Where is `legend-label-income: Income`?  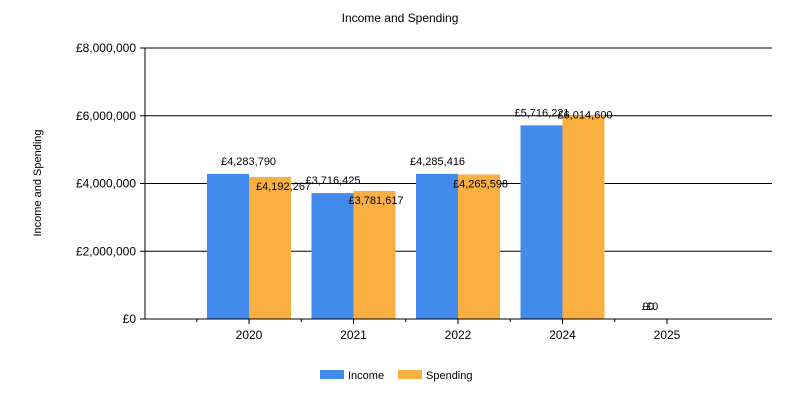 legend-label-income: Income is located at coordinates (366, 376).